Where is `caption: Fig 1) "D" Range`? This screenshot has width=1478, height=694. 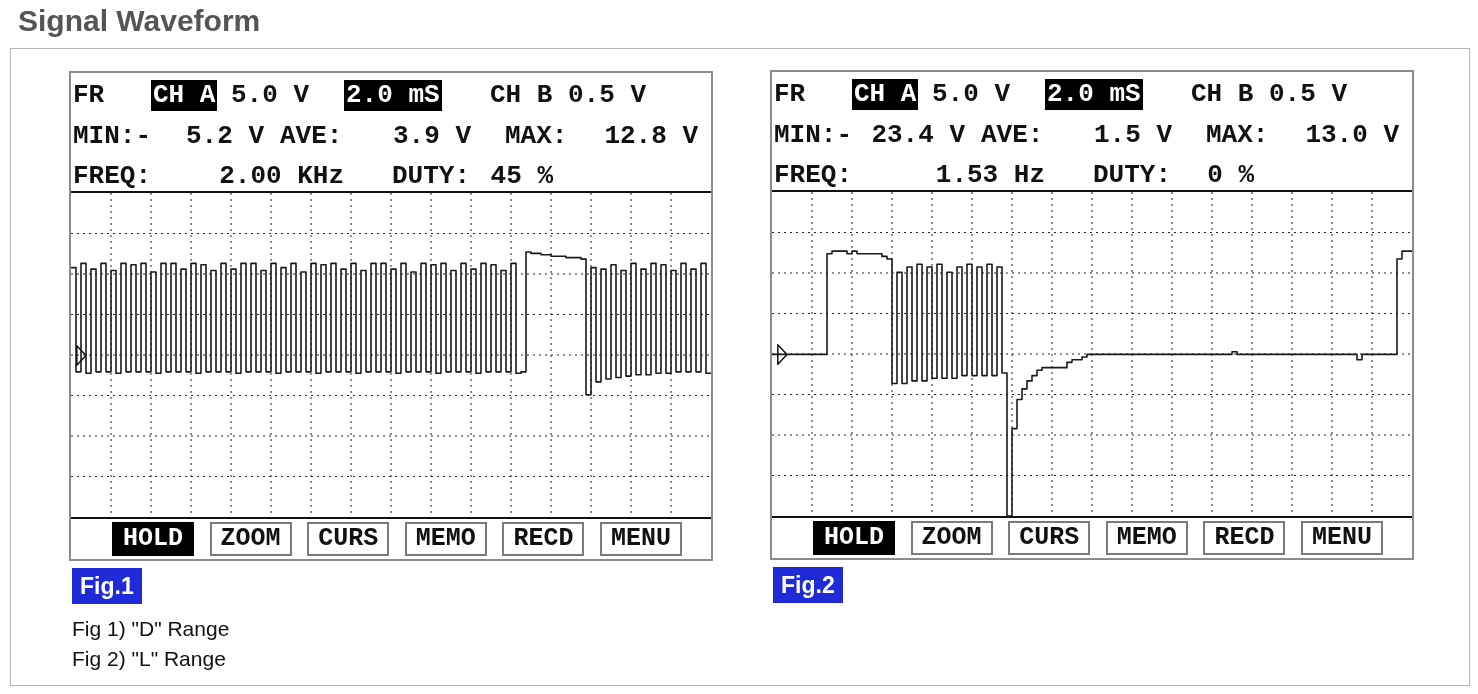 caption: Fig 1) "D" Range is located at coordinates (151, 629).